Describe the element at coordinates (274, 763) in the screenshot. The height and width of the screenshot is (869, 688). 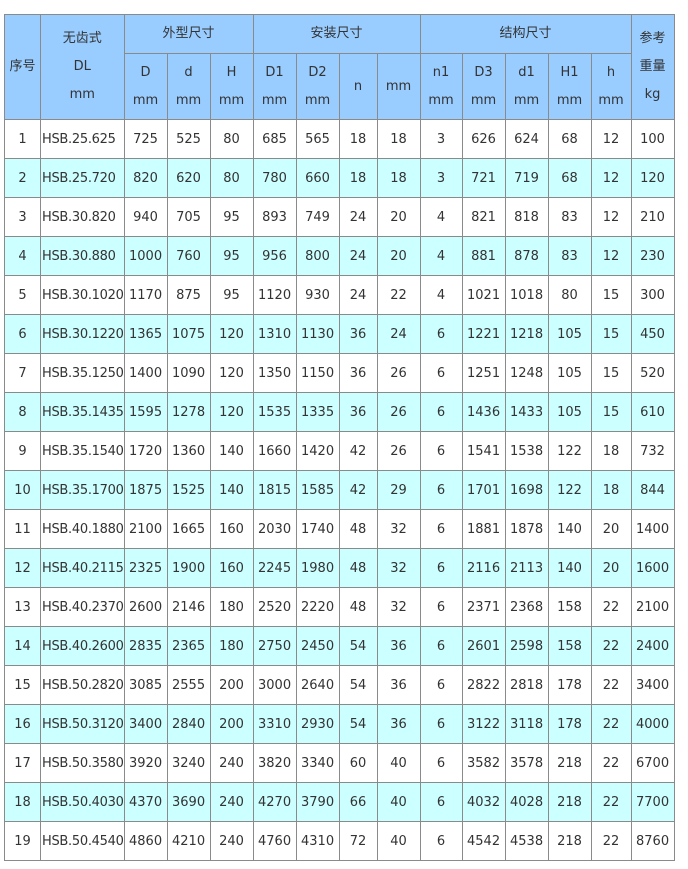
I see `value-cell: 3820` at that location.